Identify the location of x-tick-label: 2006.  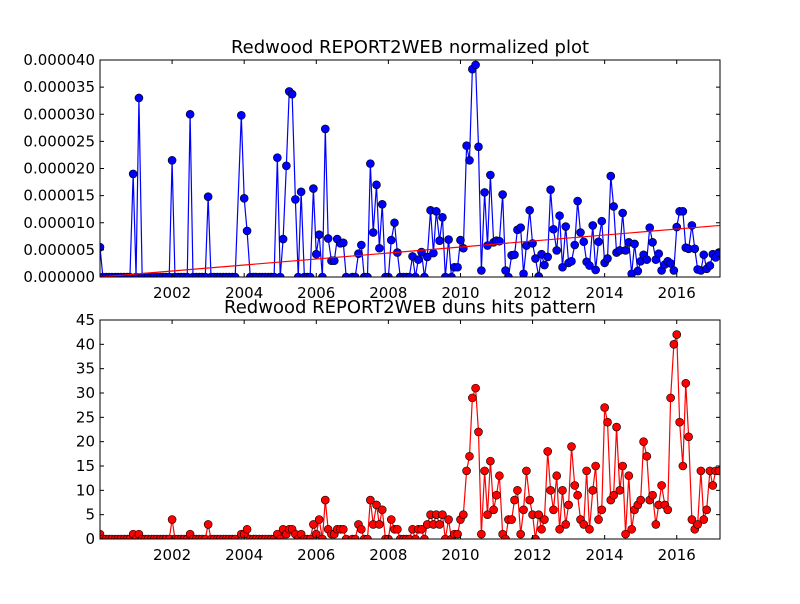
(316, 555).